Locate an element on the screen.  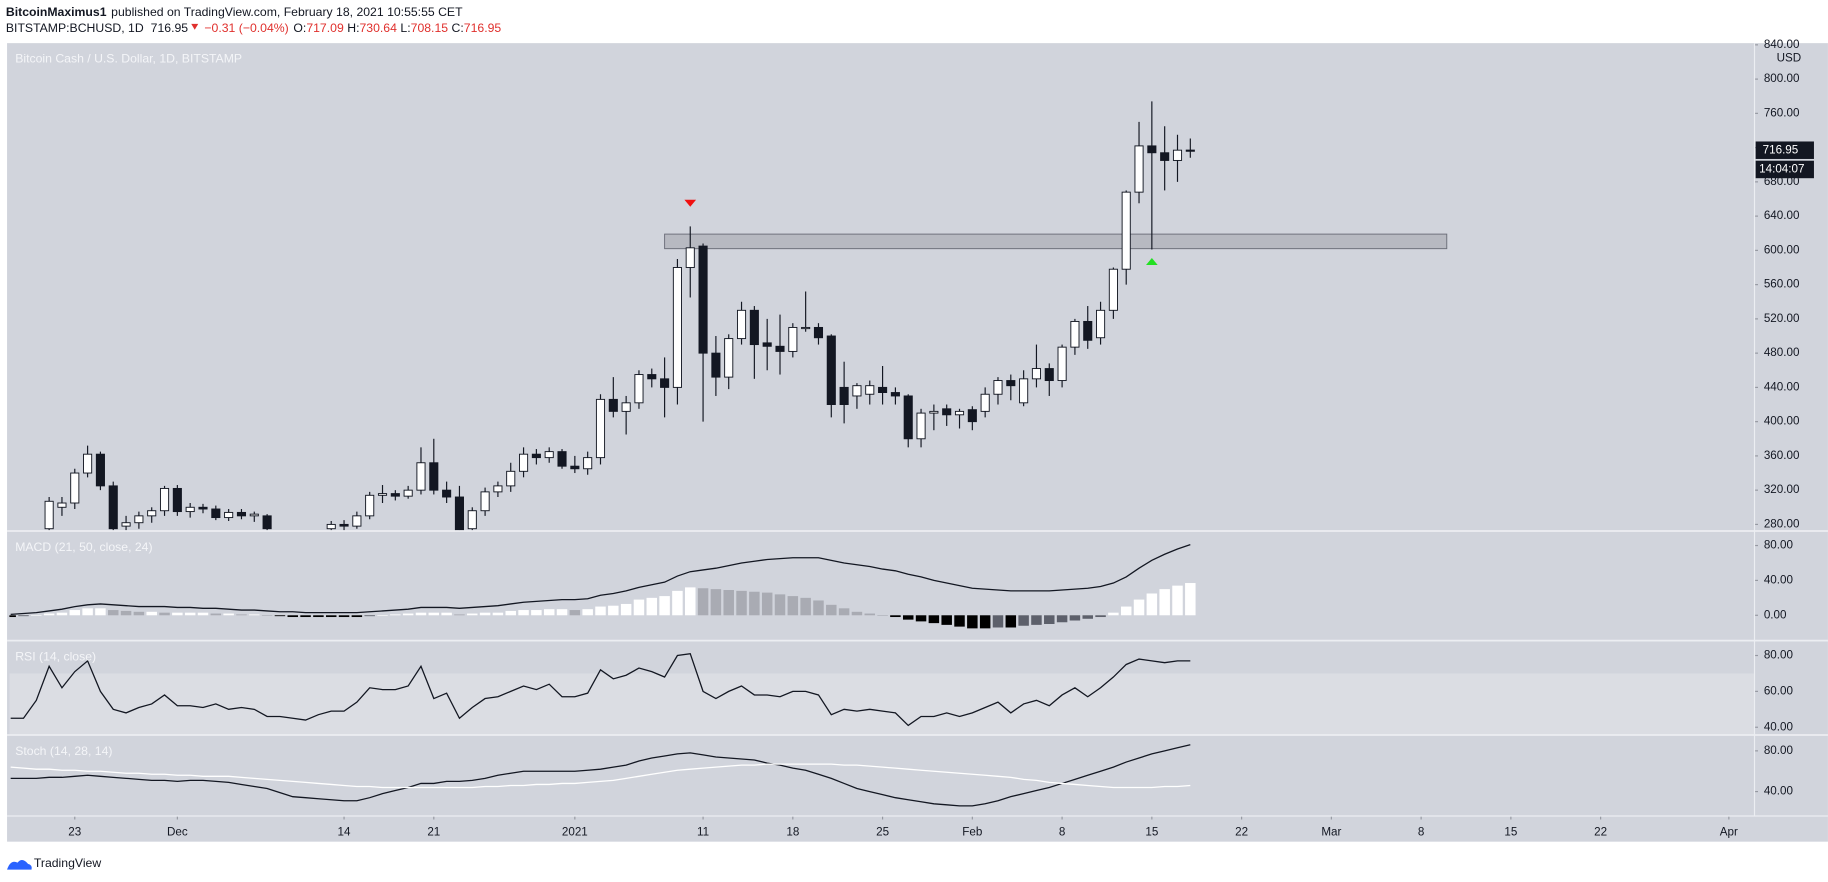
x-tick-label: Feb is located at coordinates (972, 831).